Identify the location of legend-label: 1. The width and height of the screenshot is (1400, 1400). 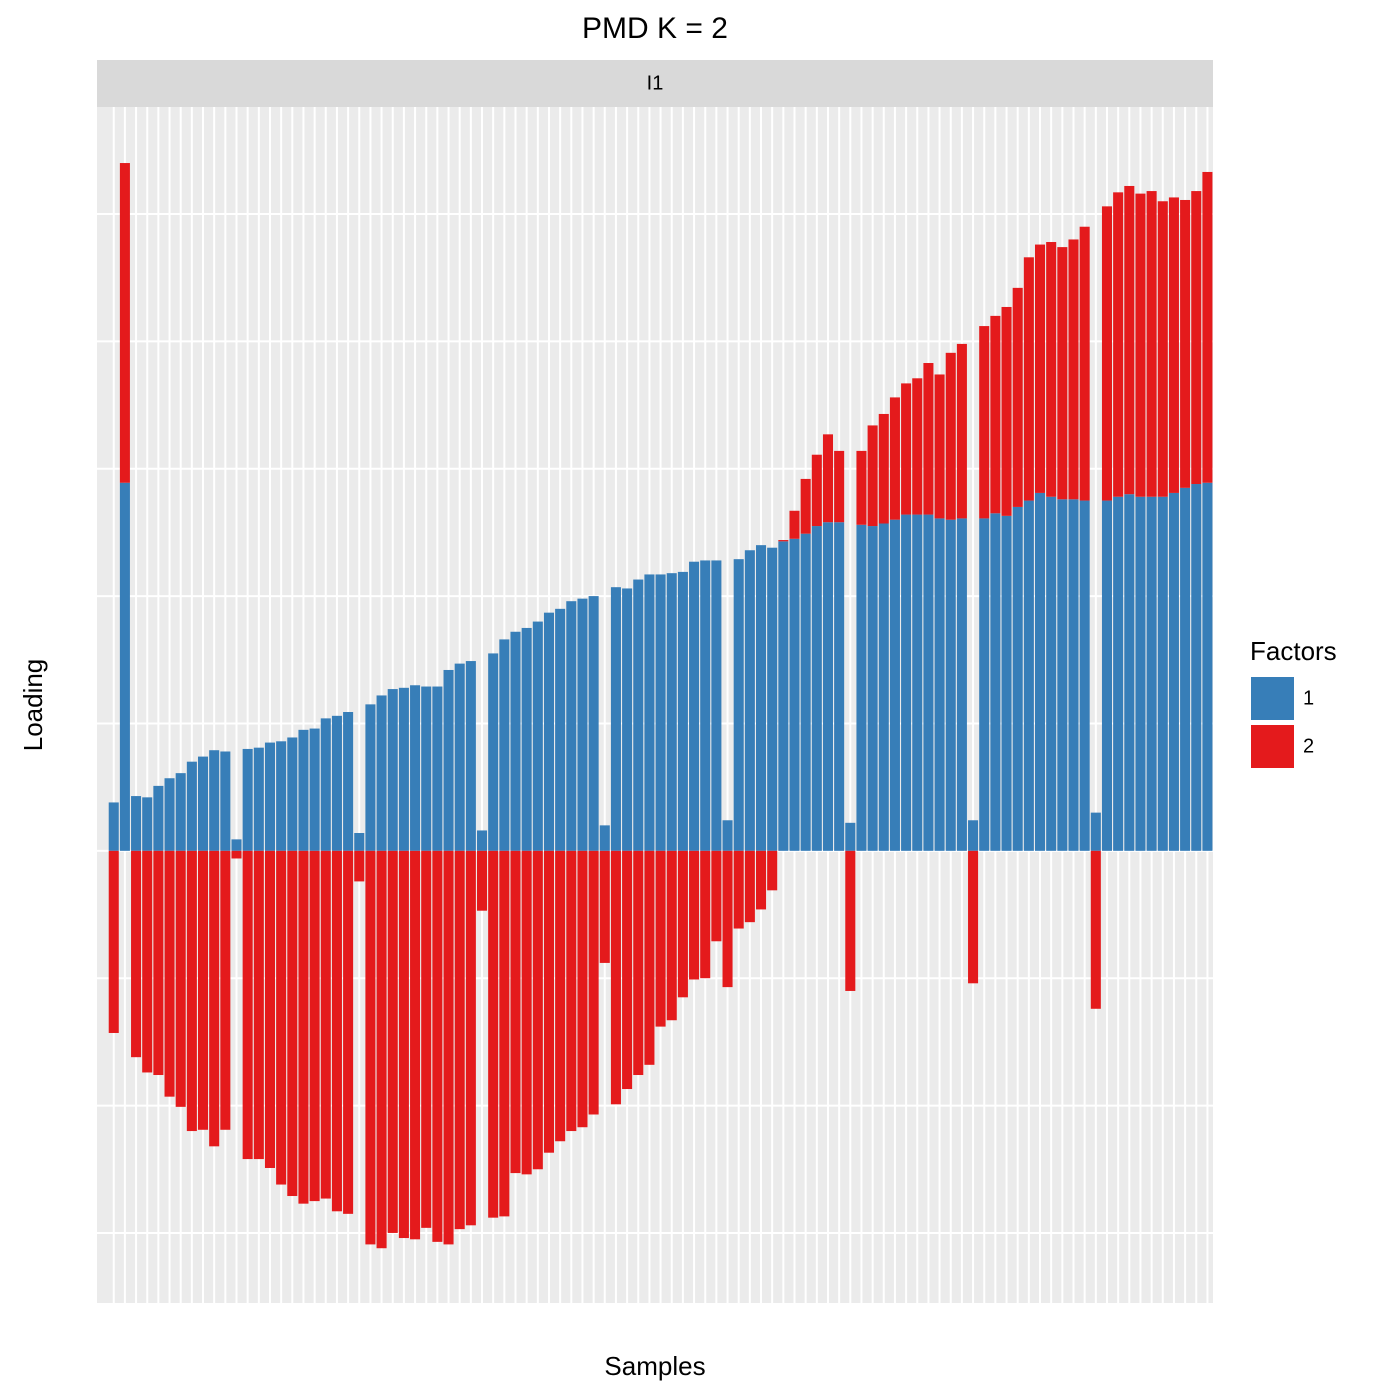
(1308, 698).